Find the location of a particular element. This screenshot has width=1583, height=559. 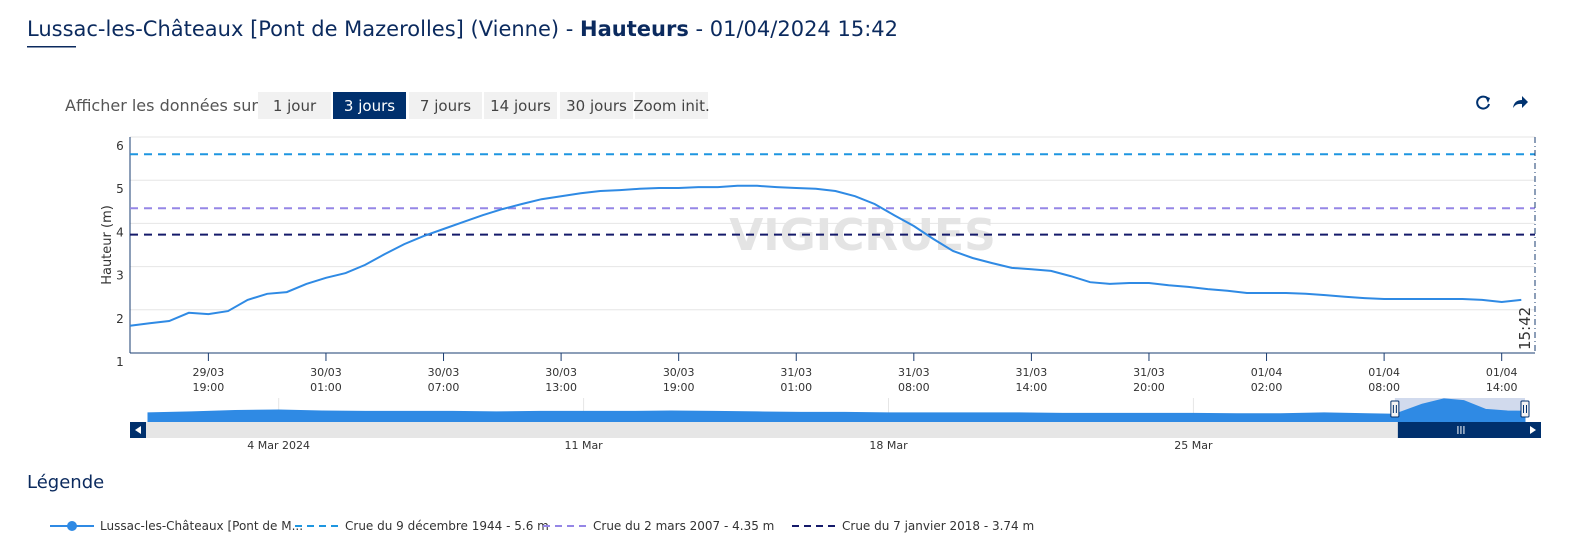

x-tick-label: 30/03 01:00 is located at coordinates (326, 380).